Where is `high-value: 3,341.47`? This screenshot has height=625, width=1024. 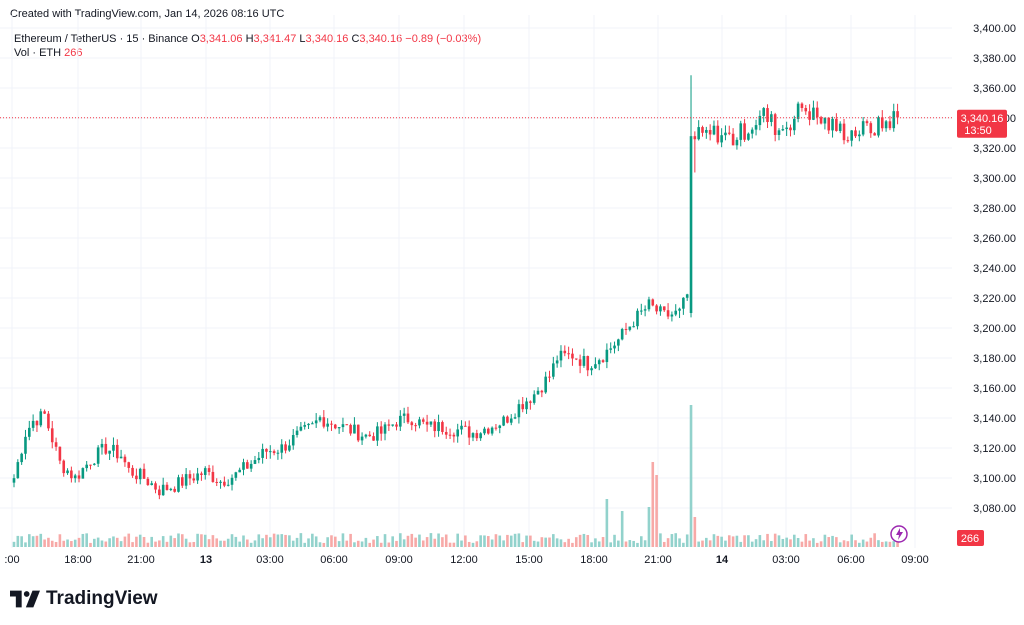
high-value: 3,341.47 is located at coordinates (275, 39).